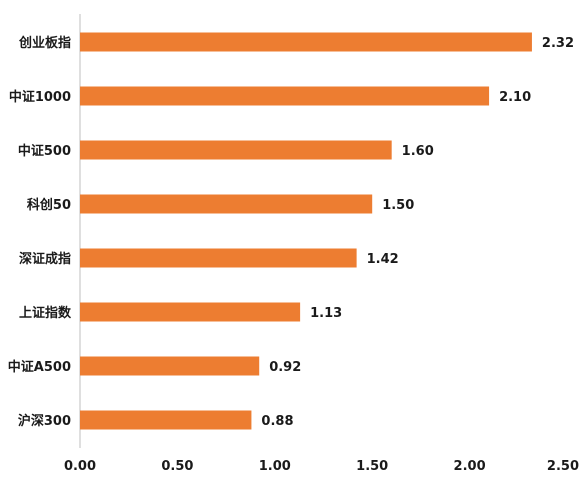  Describe the element at coordinates (45, 259) in the screenshot. I see `category-label: 深证成指` at that location.